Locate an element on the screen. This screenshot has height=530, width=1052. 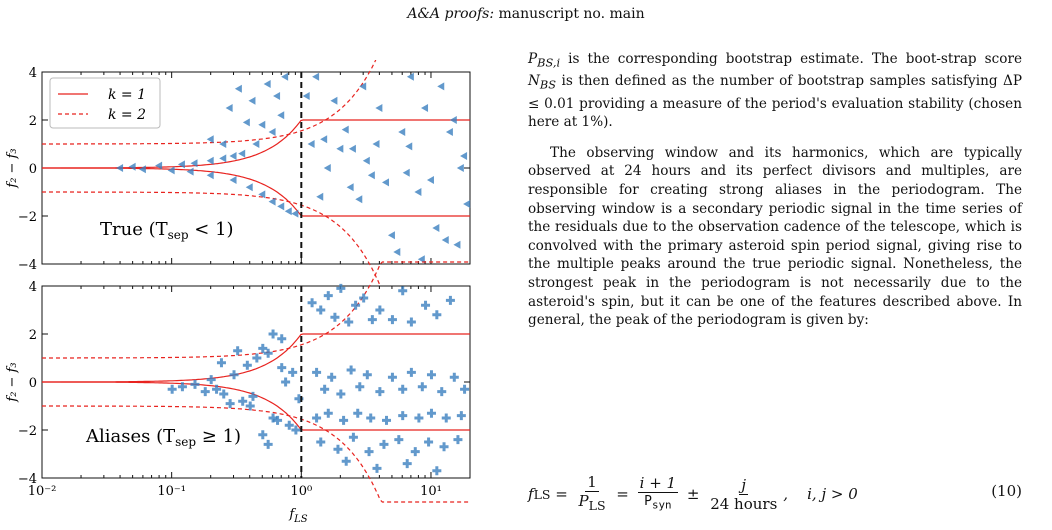
x-tick-label: 10⁻² is located at coordinates (42, 491).